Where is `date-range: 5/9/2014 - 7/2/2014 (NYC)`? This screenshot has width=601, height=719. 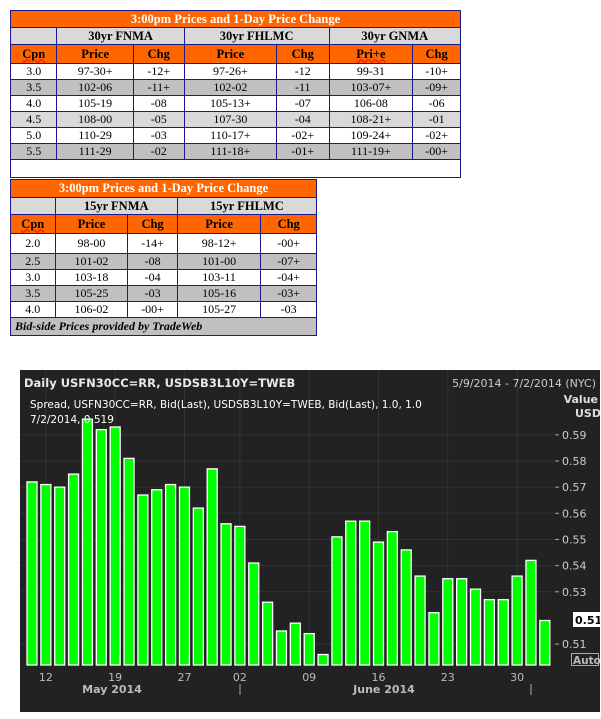 date-range: 5/9/2014 - 7/2/2014 (NYC) is located at coordinates (524, 383).